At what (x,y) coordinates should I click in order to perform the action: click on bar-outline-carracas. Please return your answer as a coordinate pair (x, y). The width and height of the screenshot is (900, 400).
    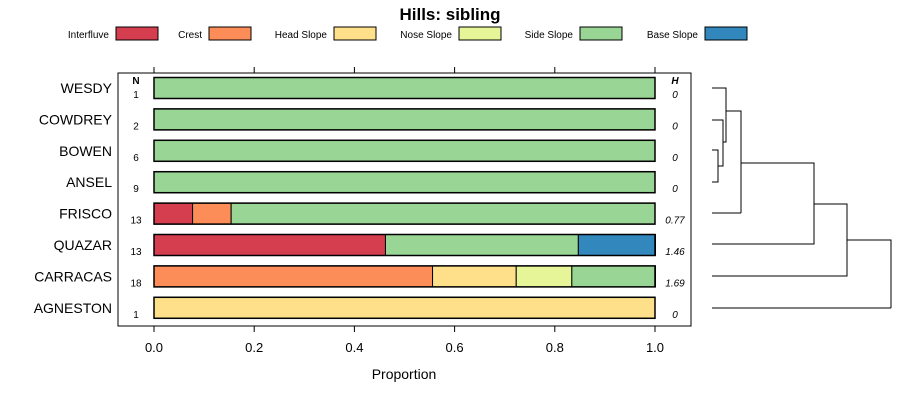
    Looking at the image, I should click on (404, 276).